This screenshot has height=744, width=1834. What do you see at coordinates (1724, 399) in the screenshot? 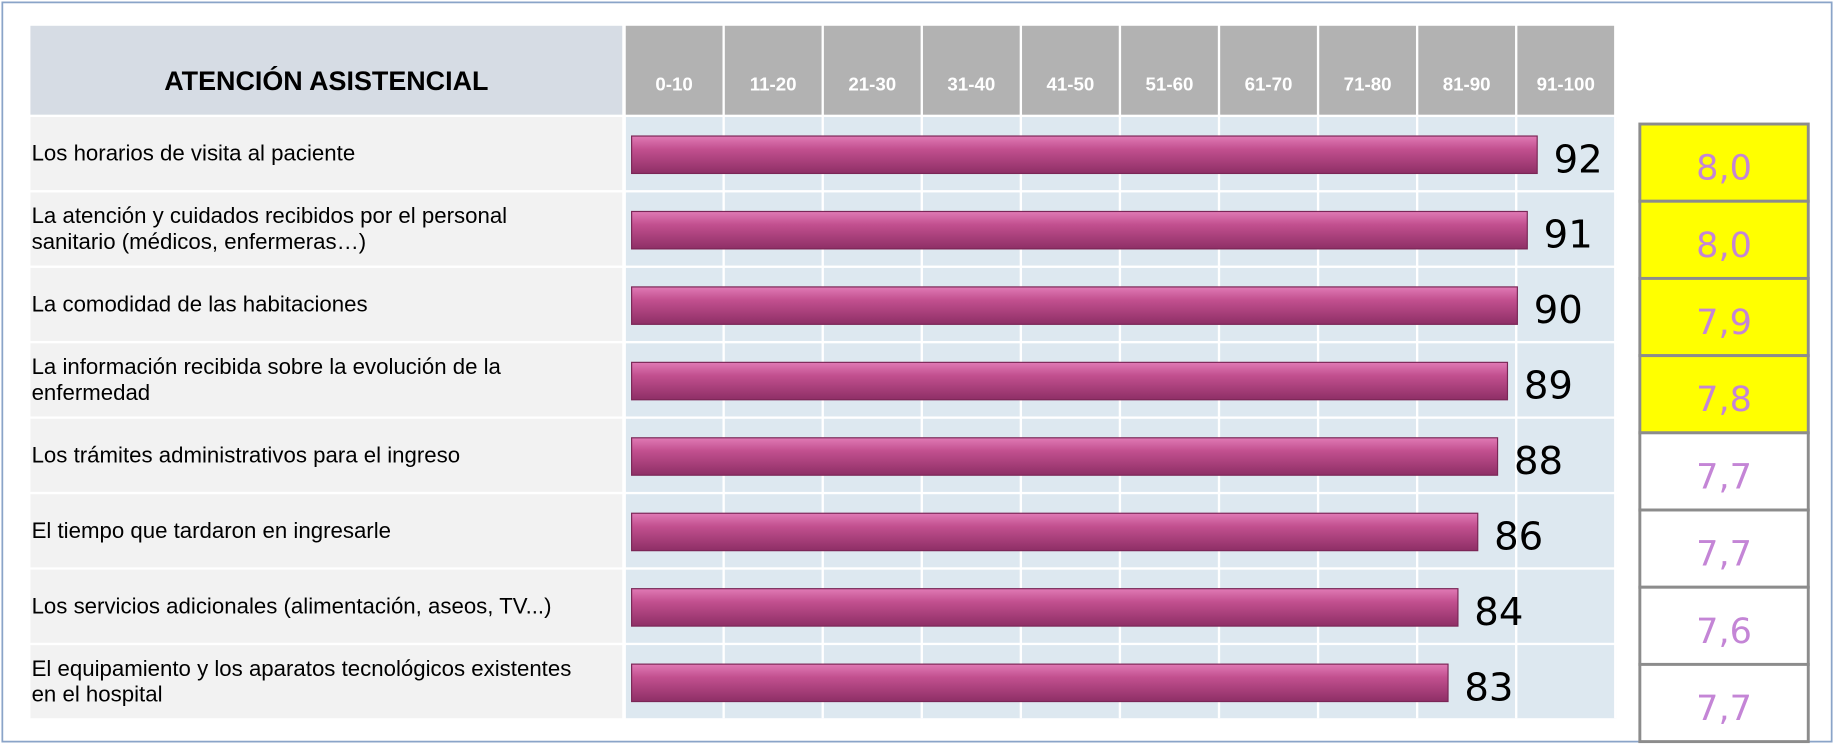
I see `score-label: 7,8` at bounding box center [1724, 399].